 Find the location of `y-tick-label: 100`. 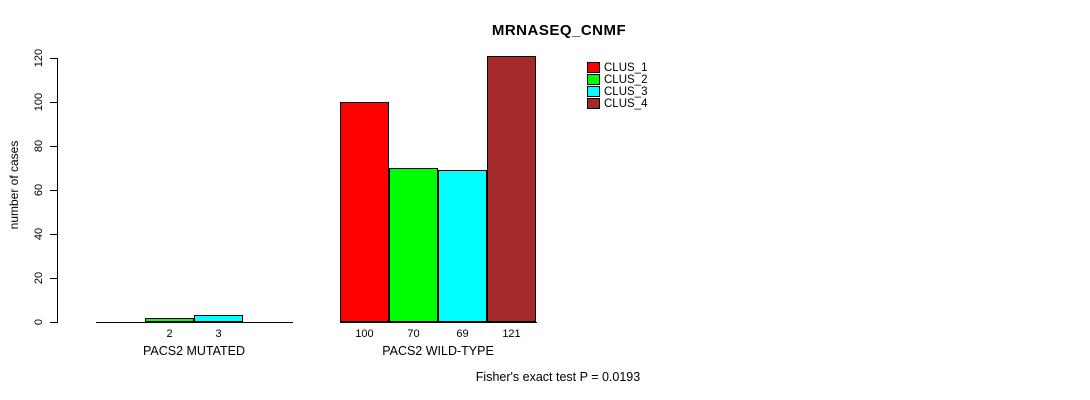

y-tick-label: 100 is located at coordinates (39, 102).